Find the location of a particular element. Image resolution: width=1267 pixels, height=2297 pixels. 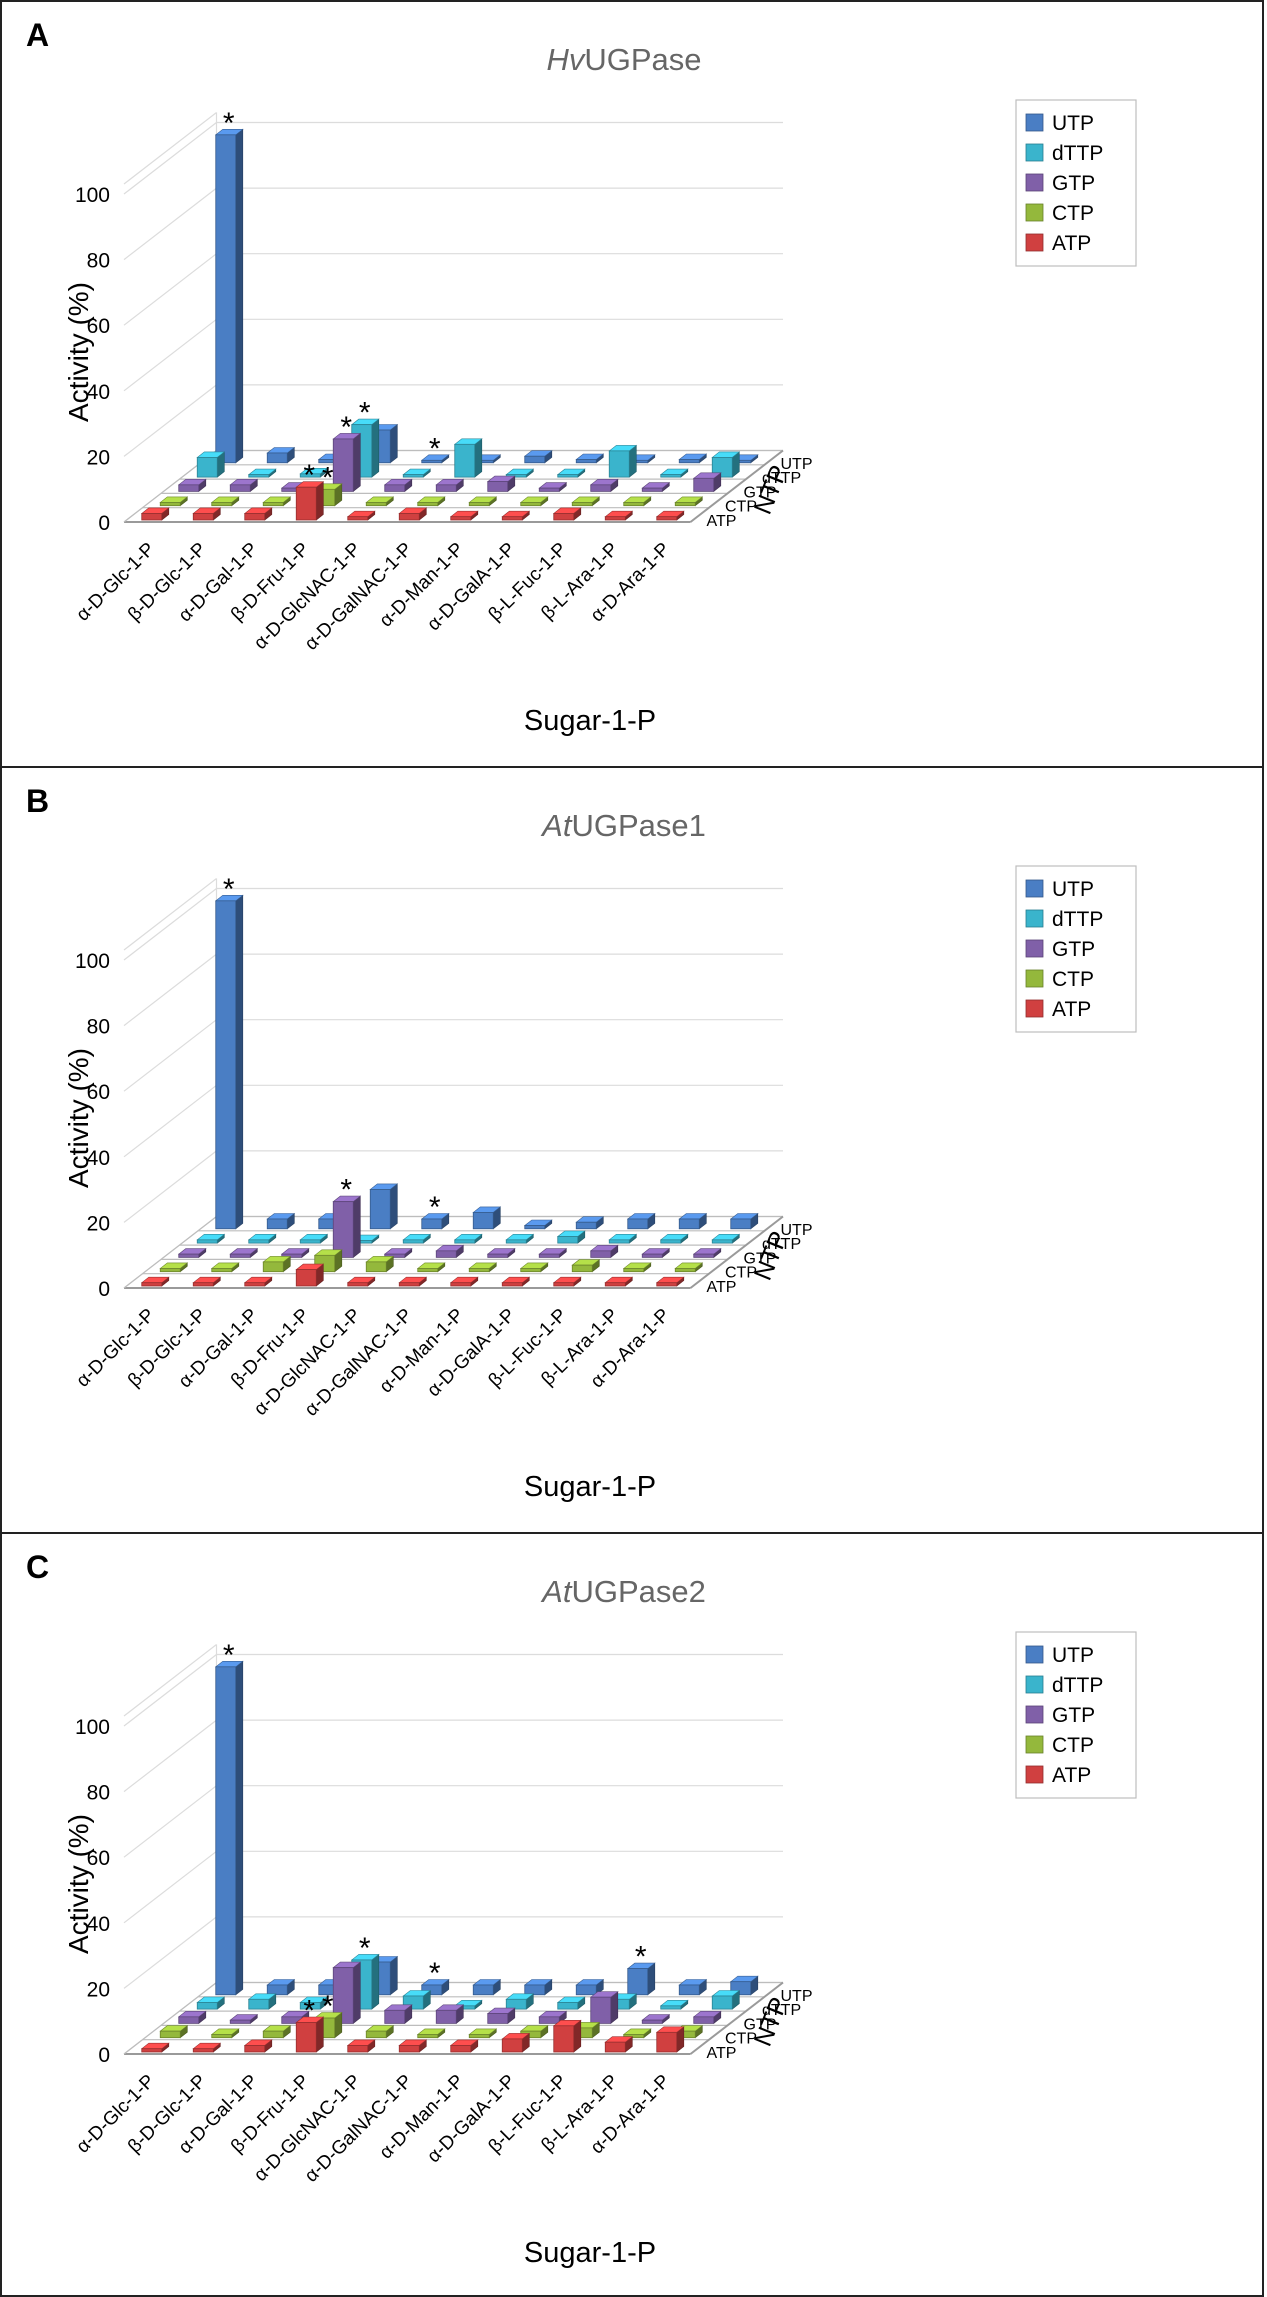

bar-gtp-d-gala-1-p is located at coordinates (553, 1253).